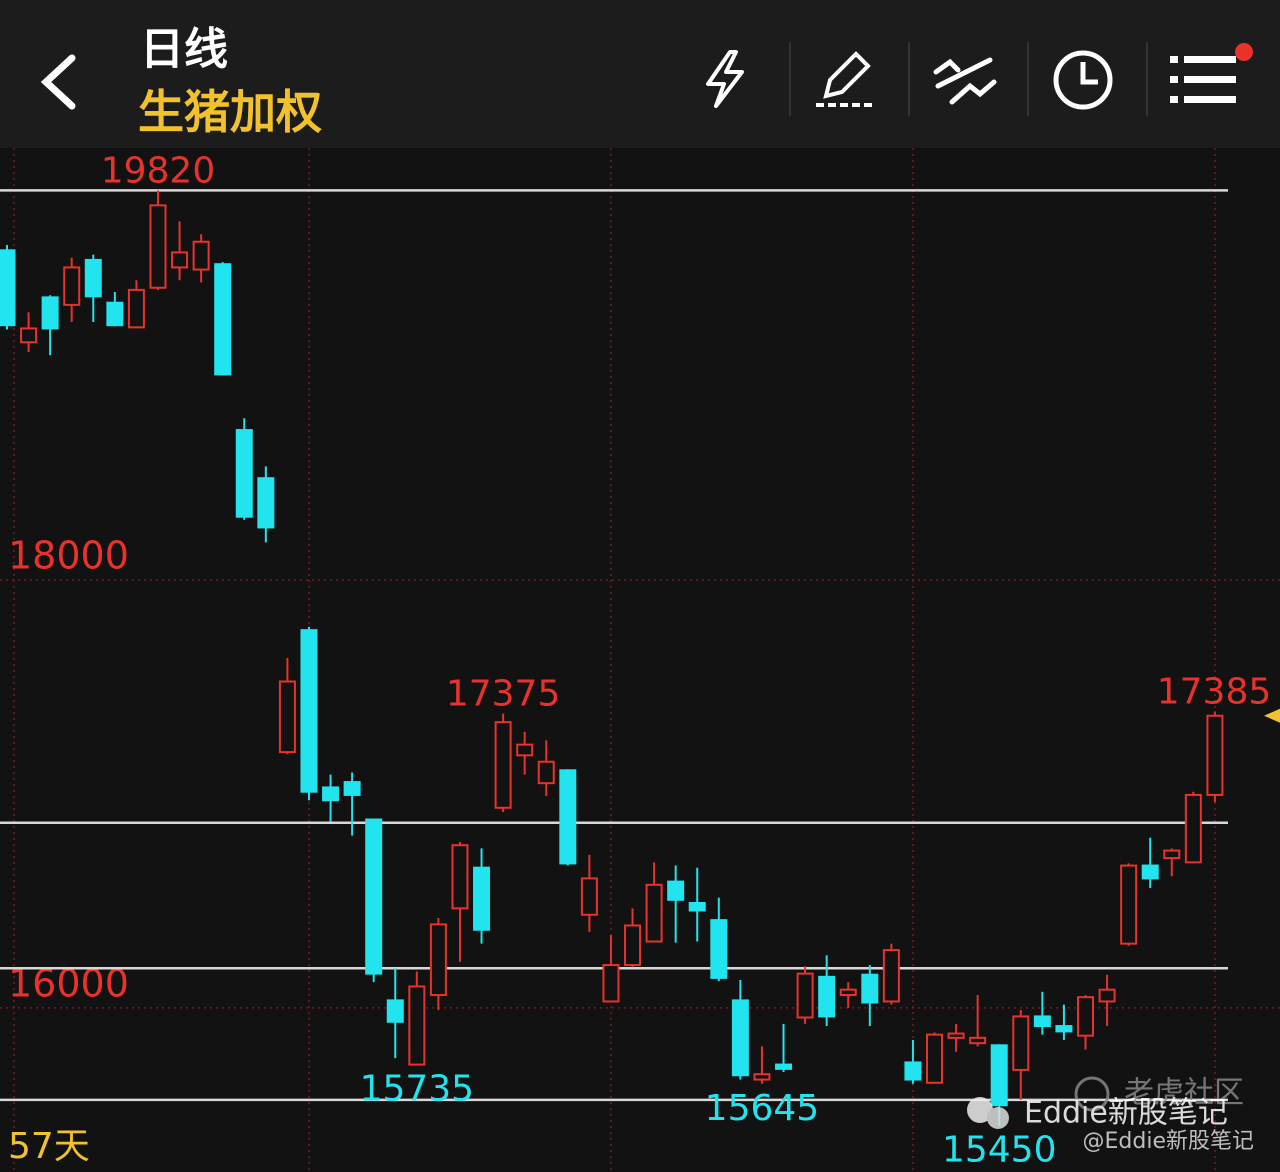  What do you see at coordinates (1126, 1113) in the screenshot?
I see `watermark-account: Eddie新股笔记` at bounding box center [1126, 1113].